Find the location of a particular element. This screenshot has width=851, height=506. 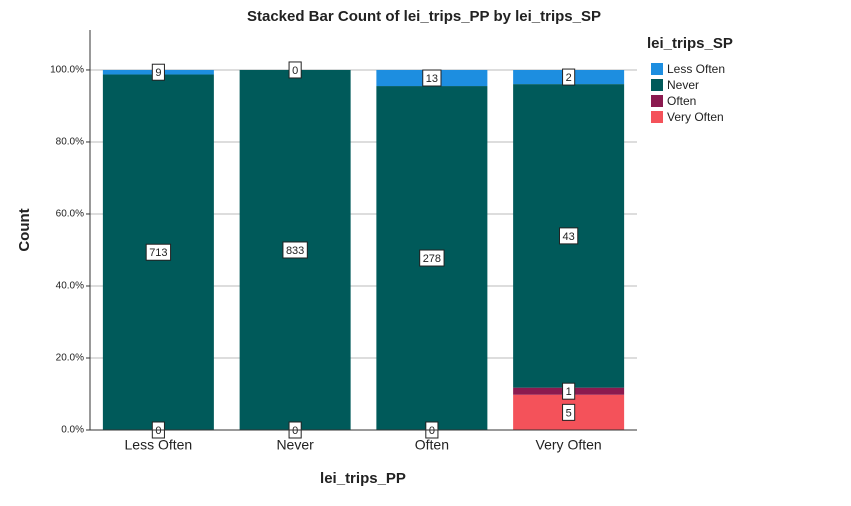

data-label-text: 713 is located at coordinates (158, 253).